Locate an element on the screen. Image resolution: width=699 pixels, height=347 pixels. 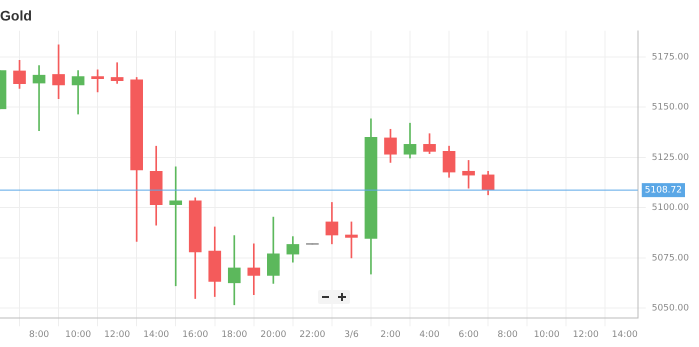
x-tick-label: 16:00 is located at coordinates (195, 335).